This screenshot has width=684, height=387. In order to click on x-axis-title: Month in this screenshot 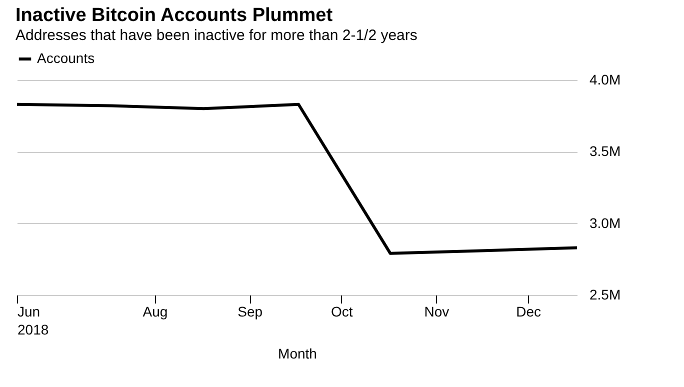, I will do `click(297, 354)`.